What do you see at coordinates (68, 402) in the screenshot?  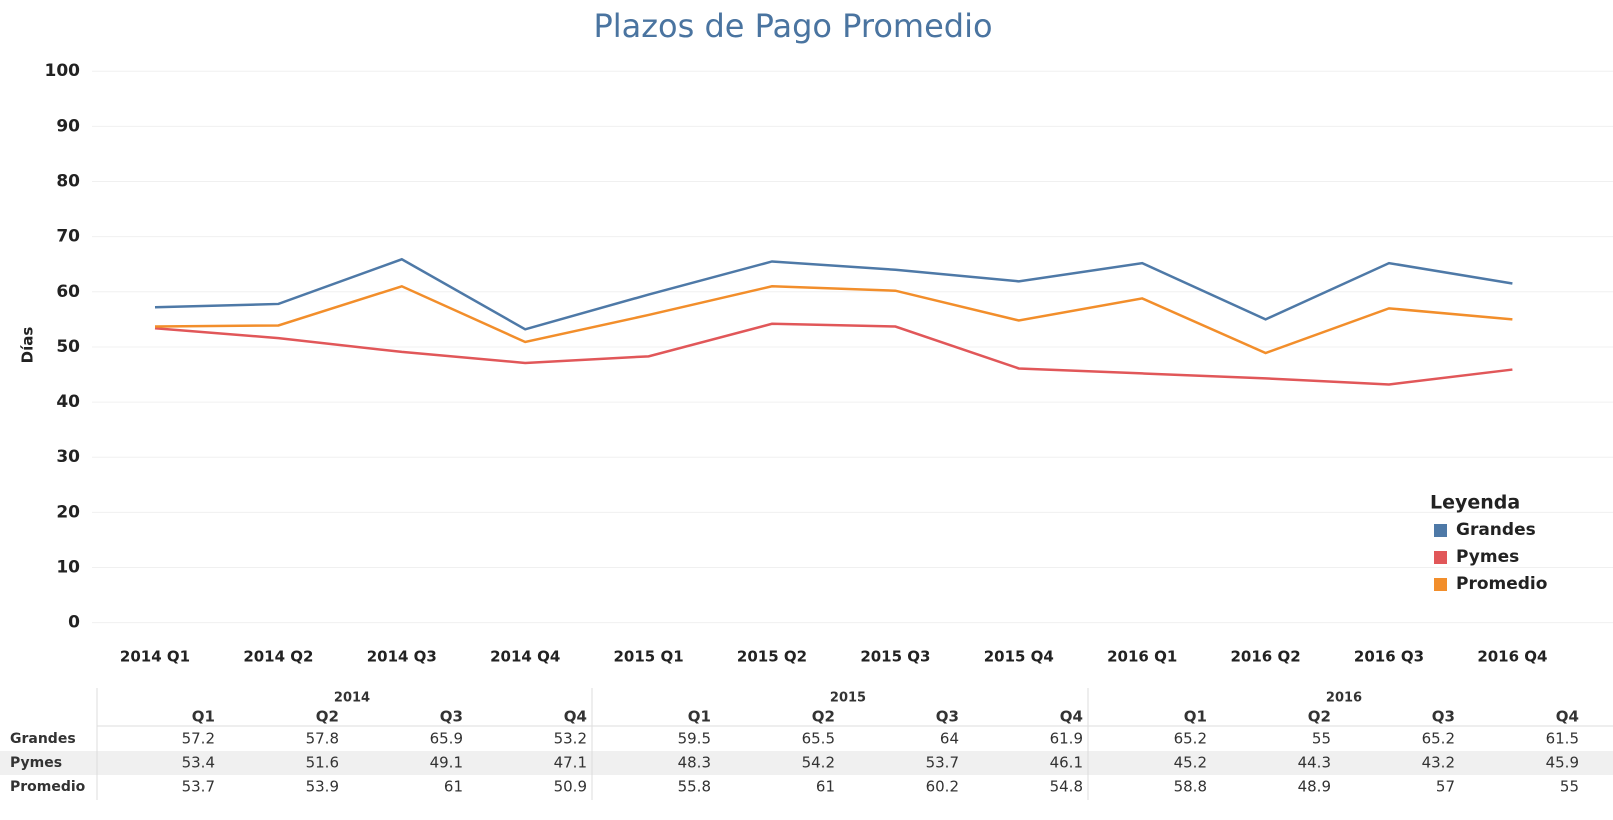 I see `y-tick-label: 40` at bounding box center [68, 402].